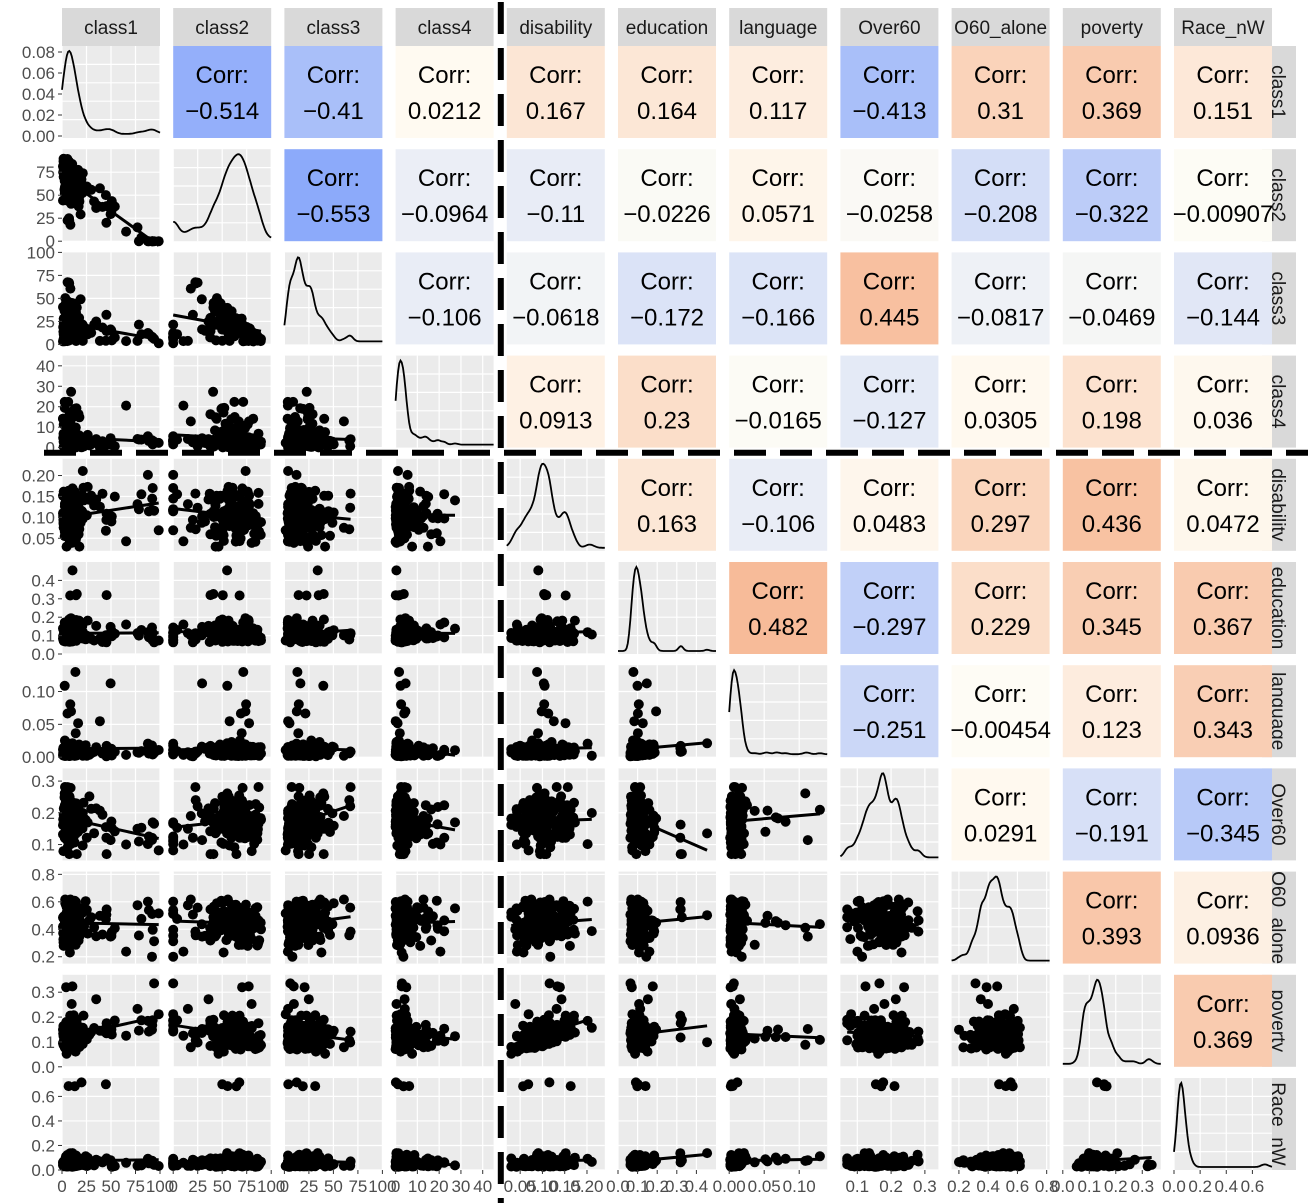 The height and width of the screenshot is (1203, 1308). What do you see at coordinates (444, 195) in the screenshot?
I see `corr-tile-class2-class4` at bounding box center [444, 195].